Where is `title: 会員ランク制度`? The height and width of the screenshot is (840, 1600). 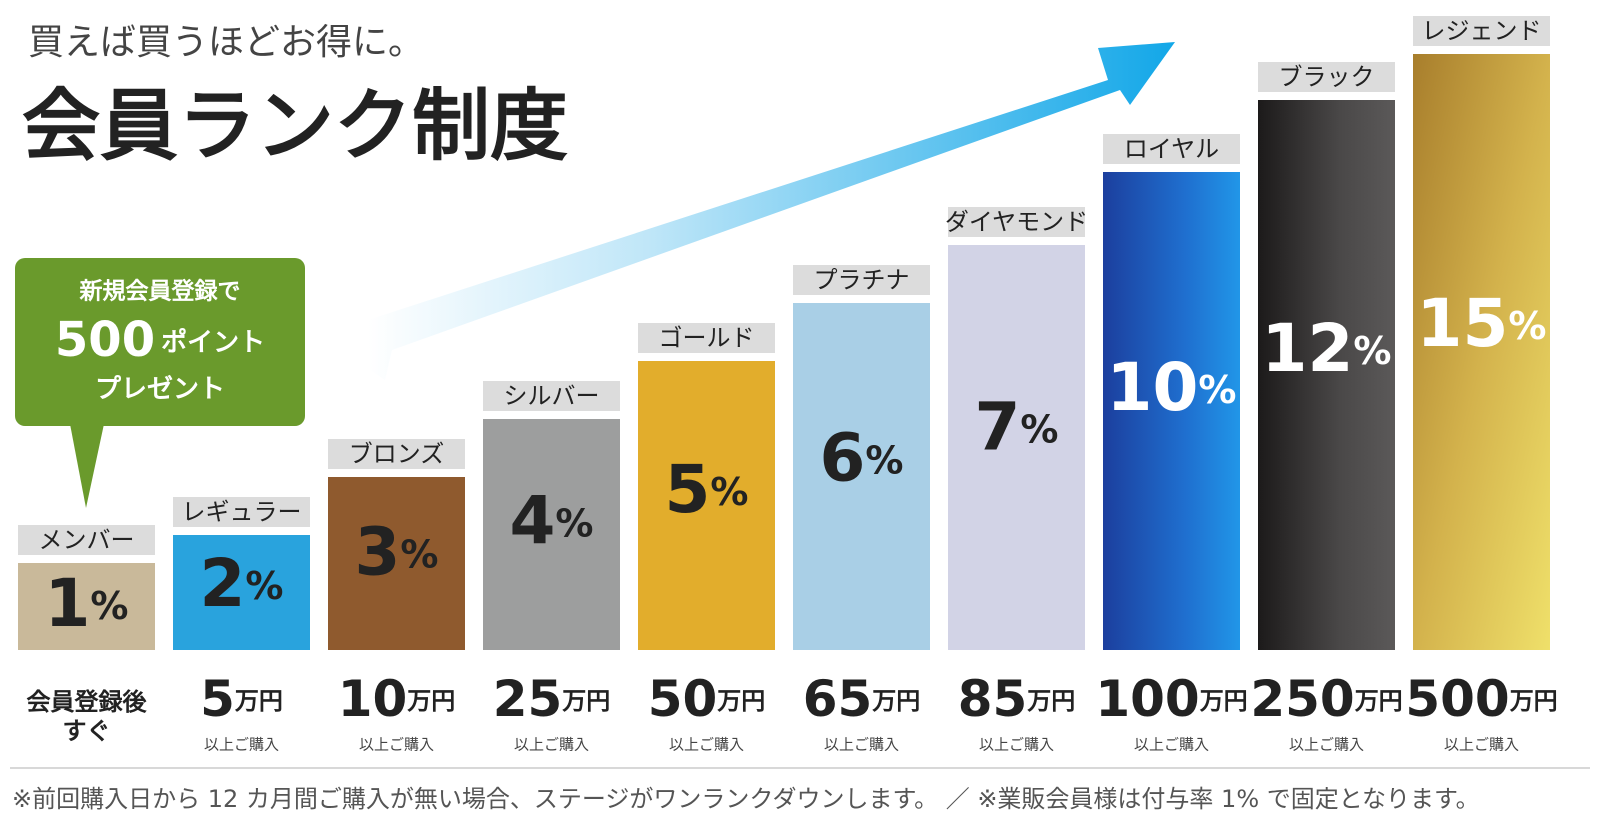
title: 会員ランク制度 is located at coordinates (295, 126).